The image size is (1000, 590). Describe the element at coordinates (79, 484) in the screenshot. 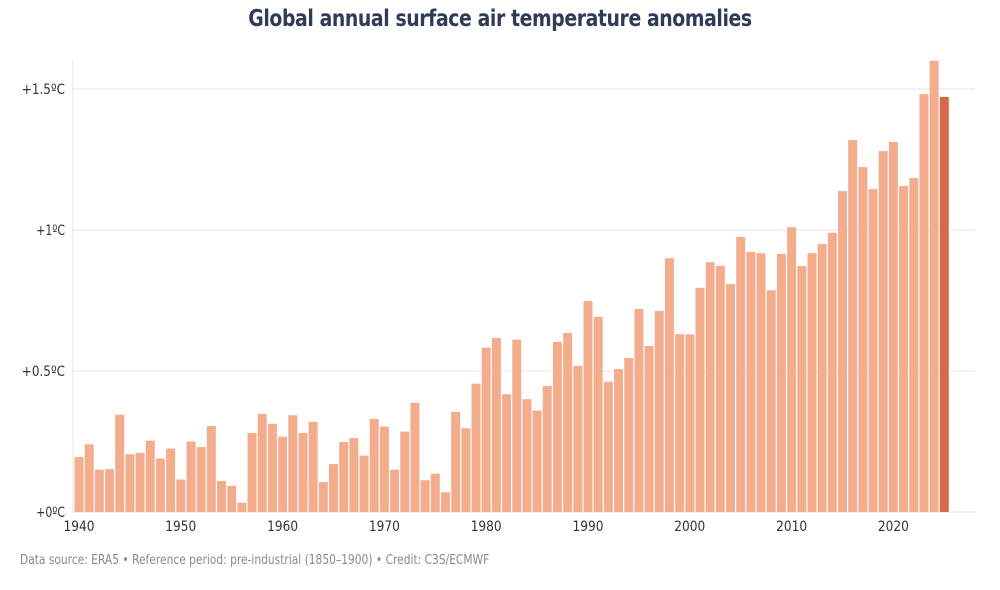

I see `bar-1940` at that location.